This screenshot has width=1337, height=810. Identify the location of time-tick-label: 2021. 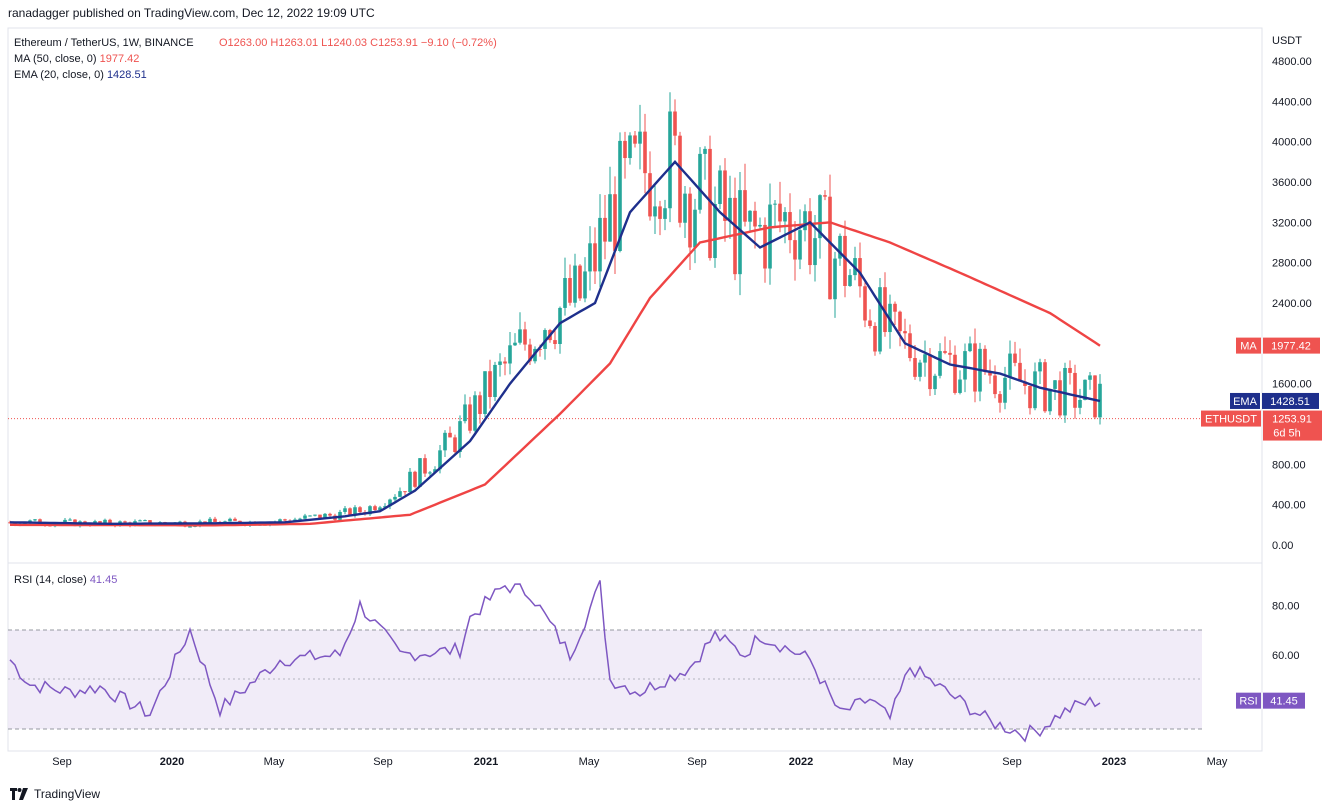
(486, 762).